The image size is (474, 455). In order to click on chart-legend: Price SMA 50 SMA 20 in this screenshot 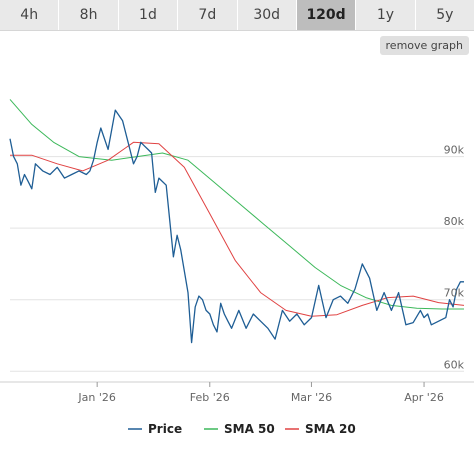, I will do `click(242, 429)`.